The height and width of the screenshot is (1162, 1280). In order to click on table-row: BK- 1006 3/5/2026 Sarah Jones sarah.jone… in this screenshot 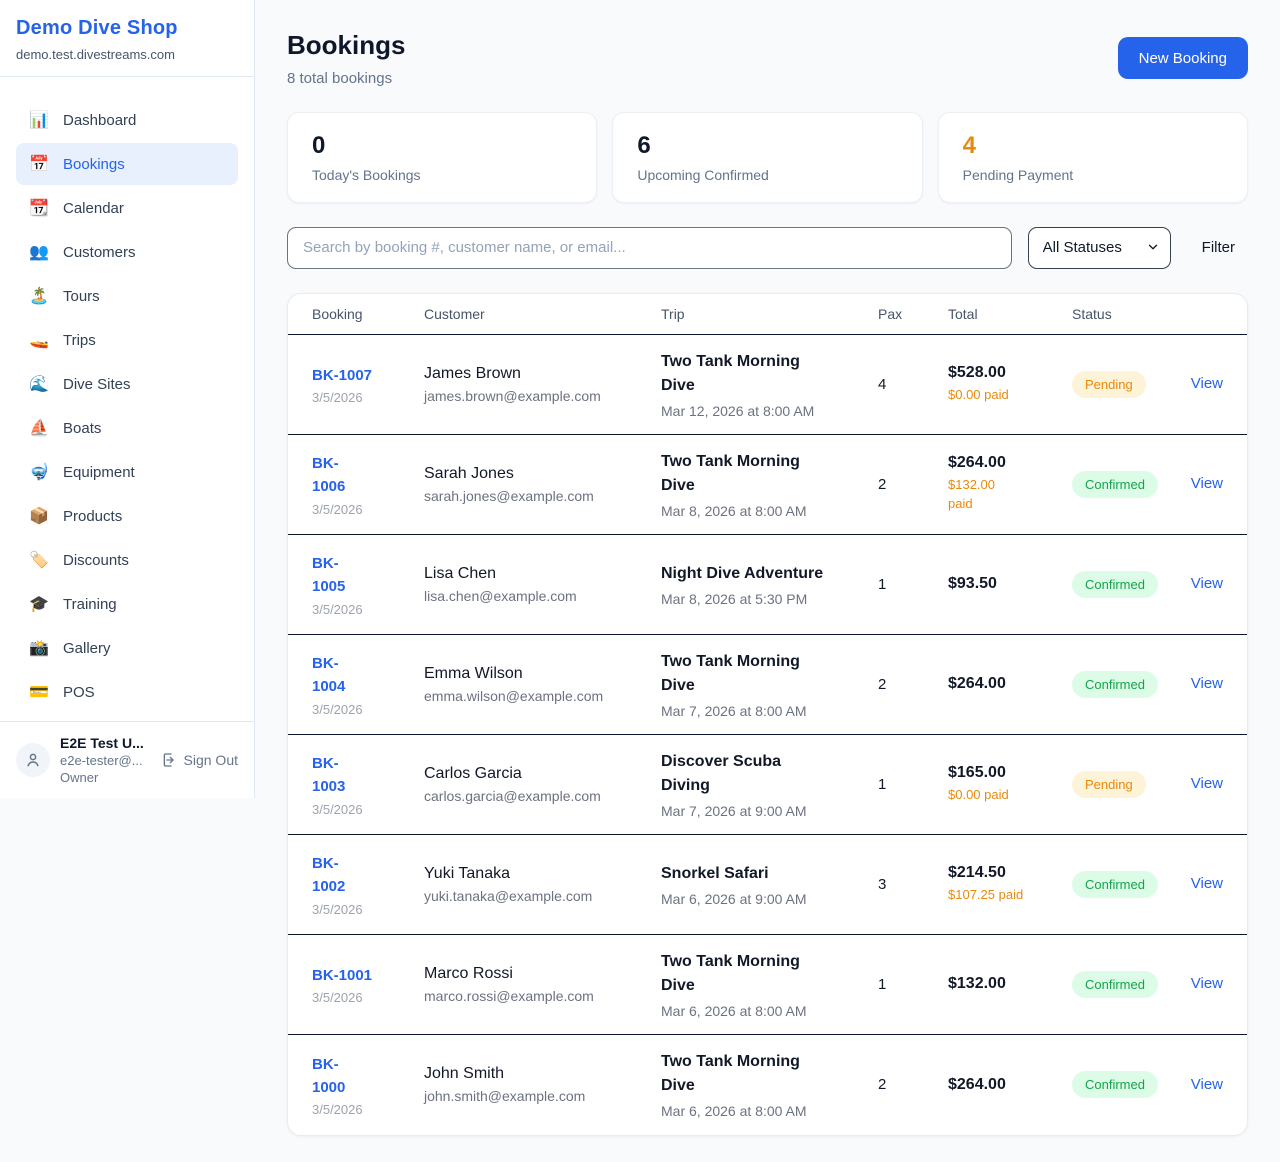, I will do `click(767, 485)`.